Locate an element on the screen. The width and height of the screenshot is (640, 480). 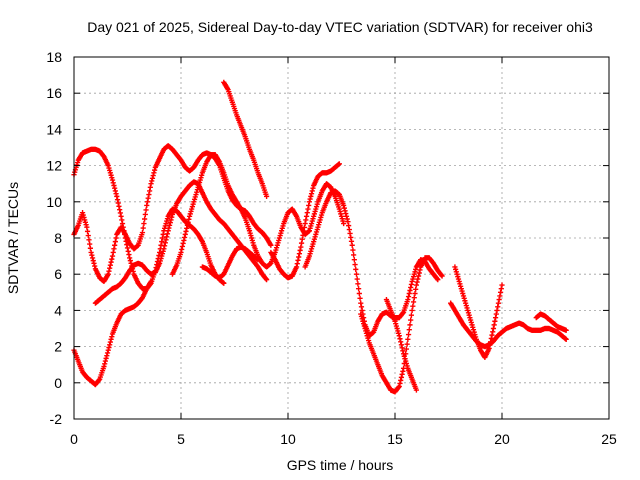
y-tick-label: 14 is located at coordinates (54, 129).